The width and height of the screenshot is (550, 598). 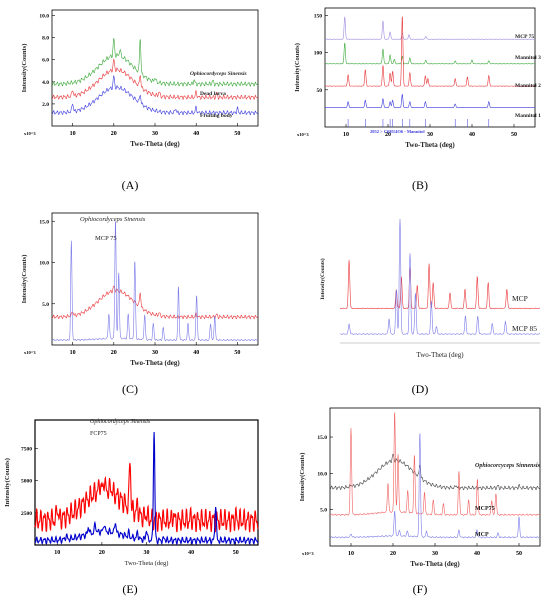 What do you see at coordinates (420, 589) in the screenshot?
I see `panel-label-f: (F)` at bounding box center [420, 589].